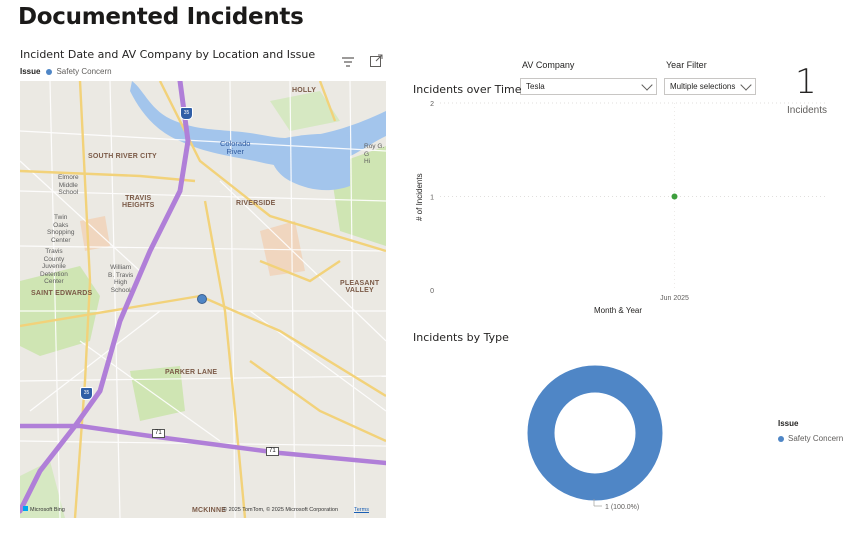 The image size is (860, 535). What do you see at coordinates (30, 71) in the screenshot?
I see `map-legend-title: Issue` at bounding box center [30, 71].